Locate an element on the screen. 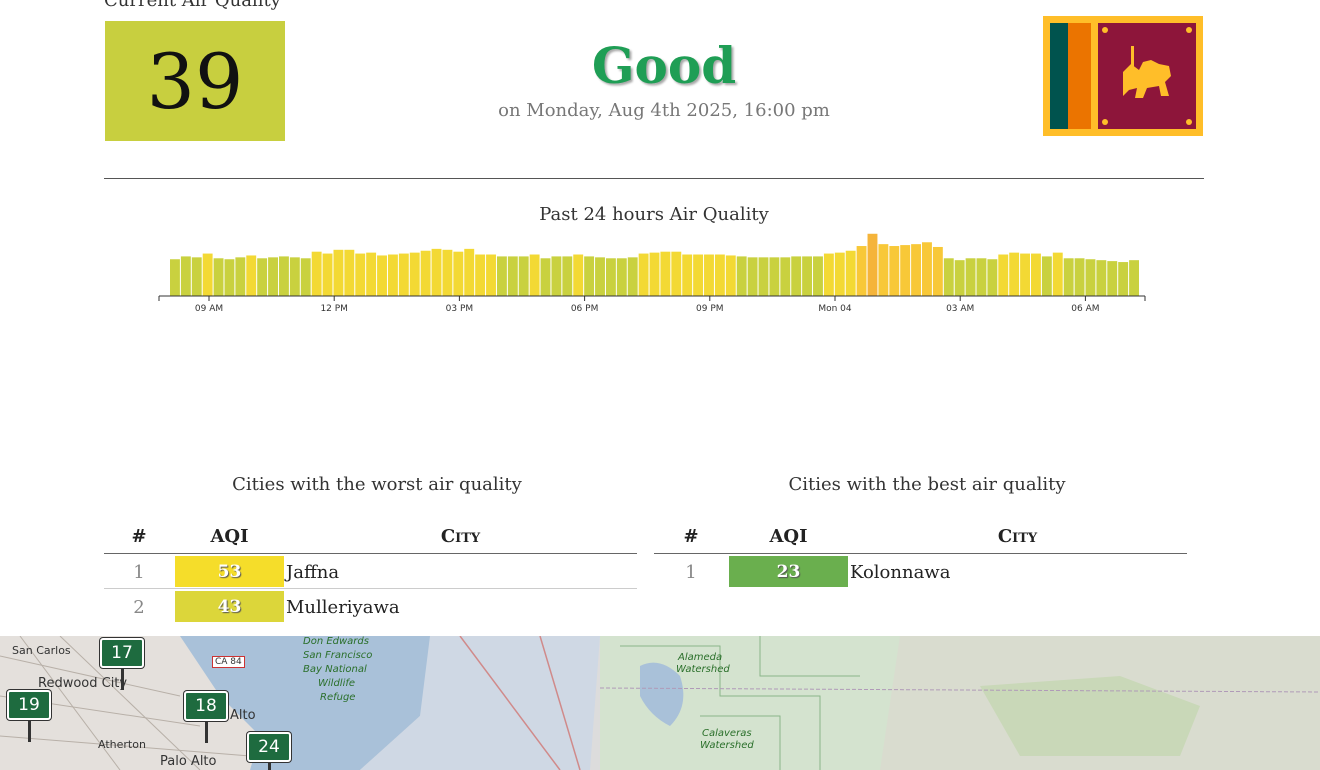 This screenshot has width=1320, height=770. city-link: Mulleriyawa is located at coordinates (343, 607).